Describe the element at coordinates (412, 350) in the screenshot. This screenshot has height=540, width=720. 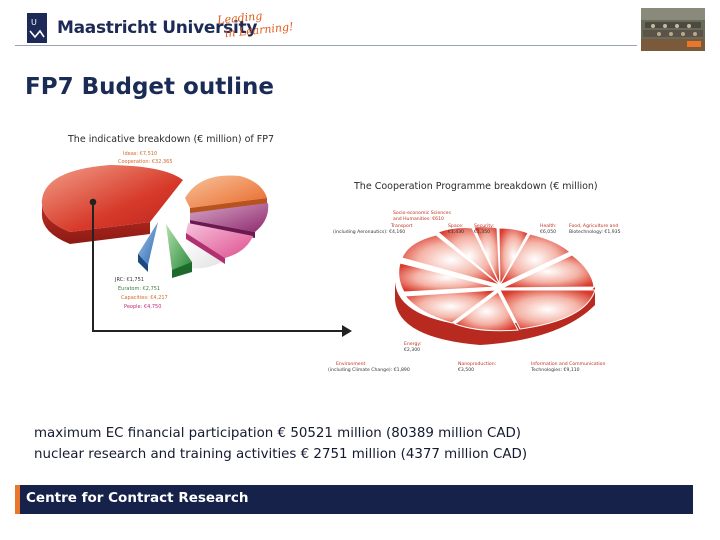
I see `label-energy-value: €2,300` at that location.